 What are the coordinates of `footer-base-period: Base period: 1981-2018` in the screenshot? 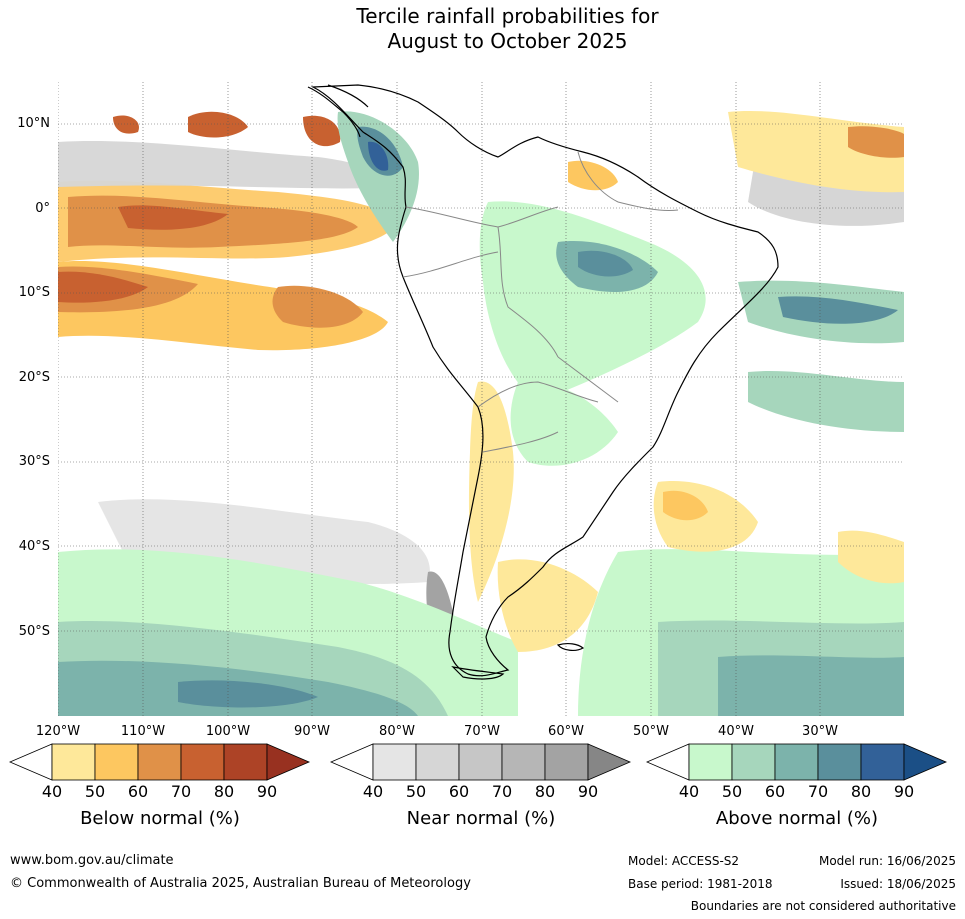 It's located at (700, 884).